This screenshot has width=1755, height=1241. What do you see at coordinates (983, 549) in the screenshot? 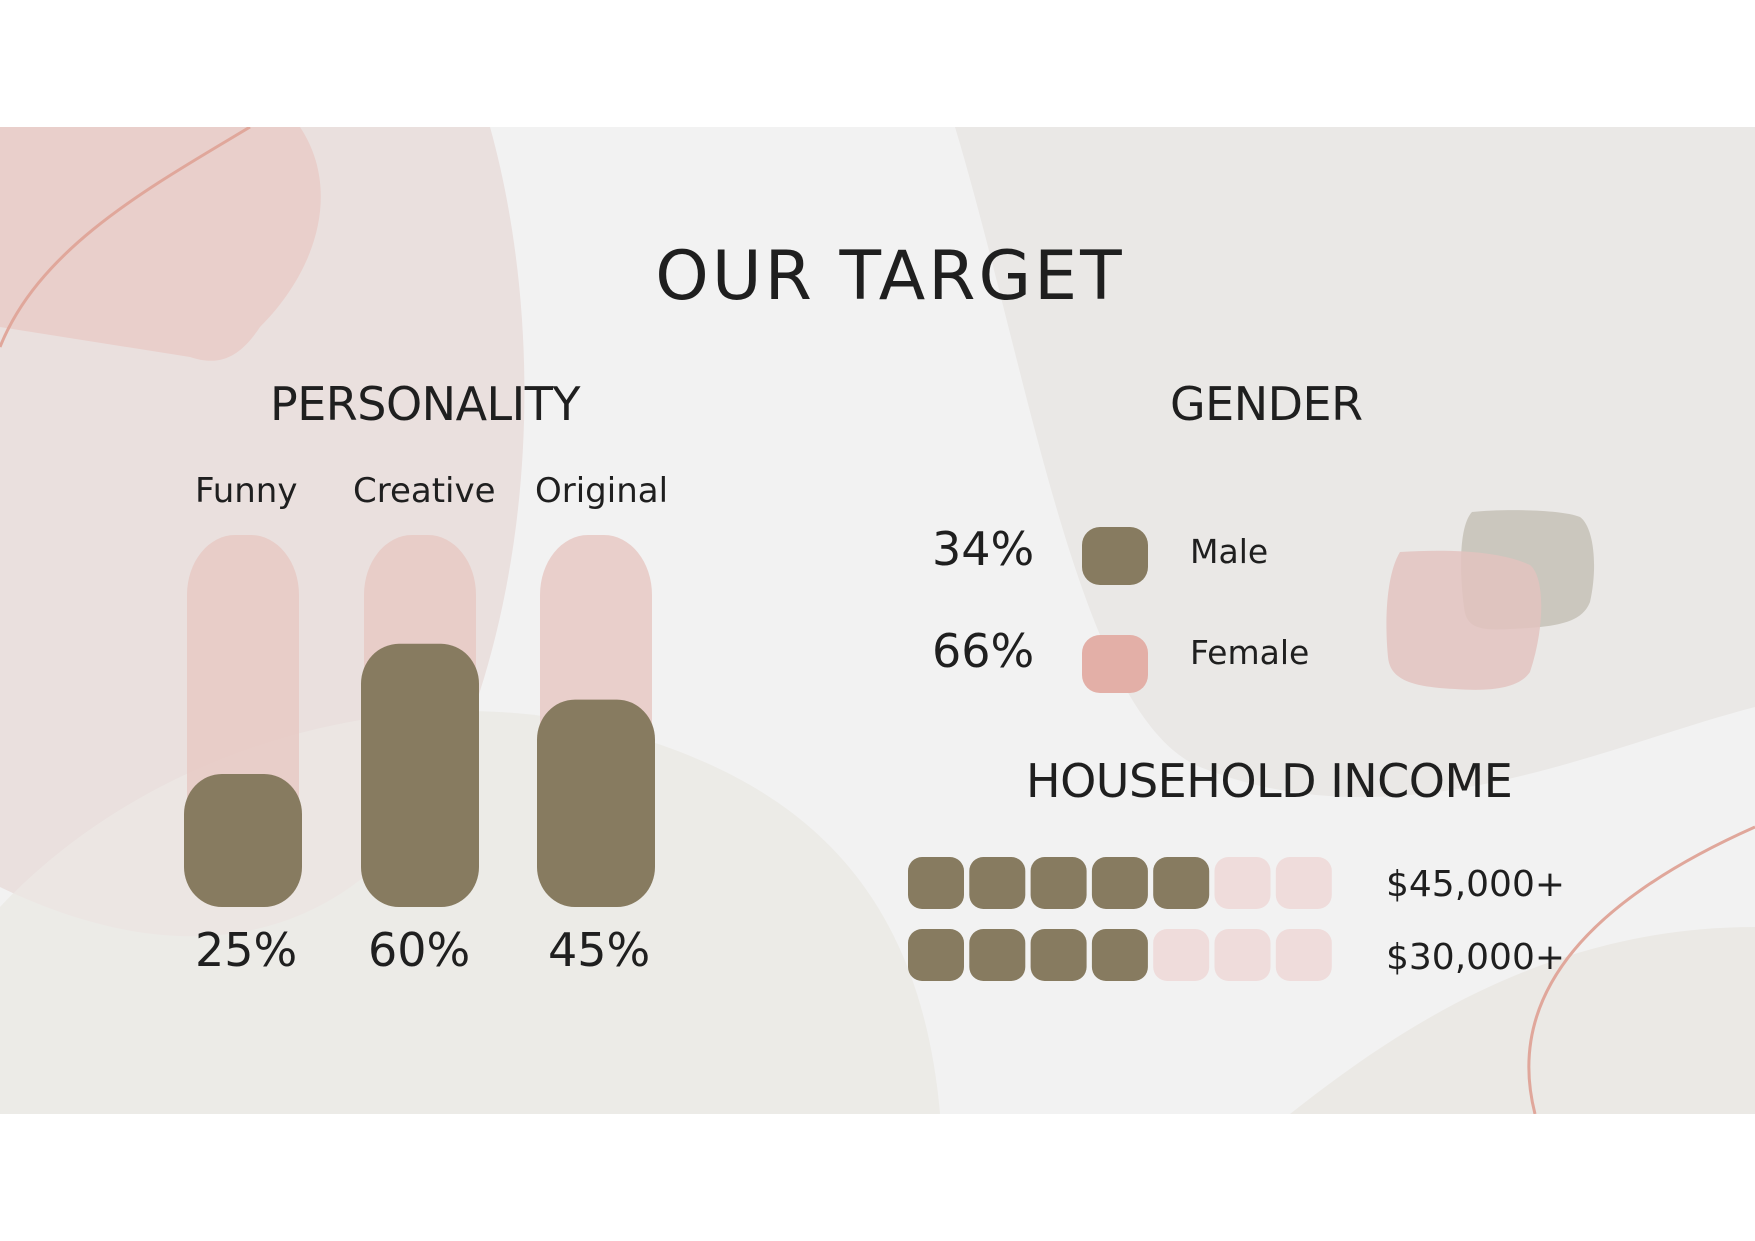
I see `gender-value-male: 34%` at bounding box center [983, 549].